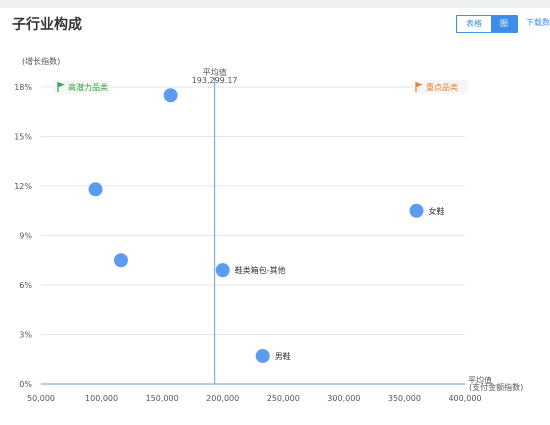 Image resolution: width=550 pixels, height=425 pixels. I want to click on quadrant-label-key-text: 重点品类, so click(442, 87).